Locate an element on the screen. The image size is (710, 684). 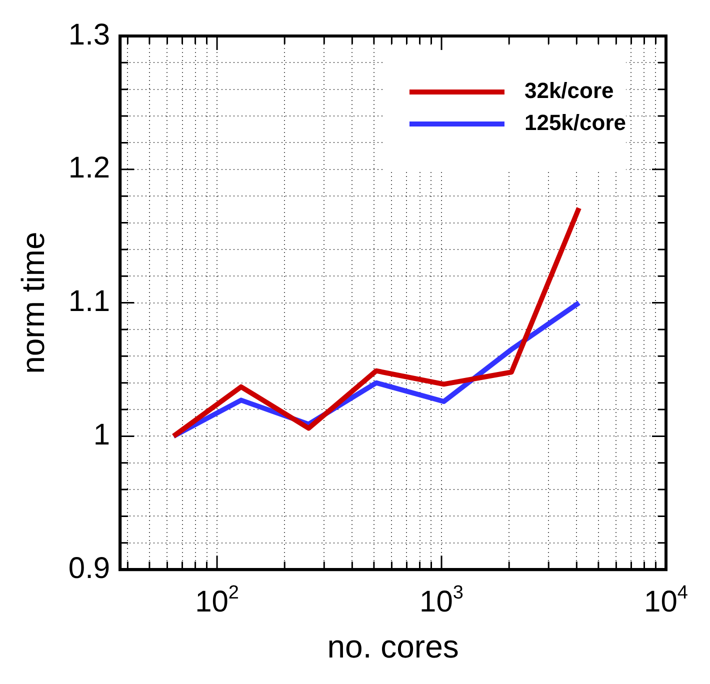
legend-label: 125k/core is located at coordinates (575, 123).